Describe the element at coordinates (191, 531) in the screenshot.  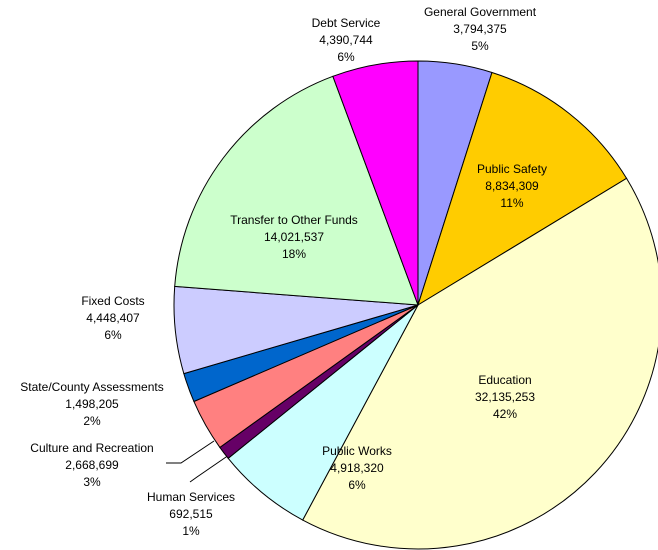
I see `slice-percent: 1%` at that location.